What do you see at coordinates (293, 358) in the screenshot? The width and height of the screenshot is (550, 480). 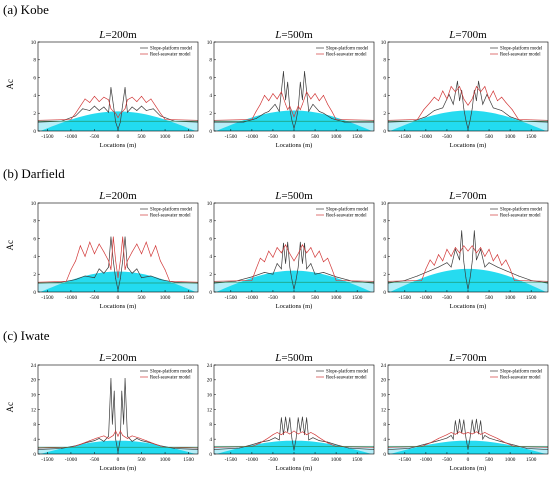 I see `panel-title: L=500m` at bounding box center [293, 358].